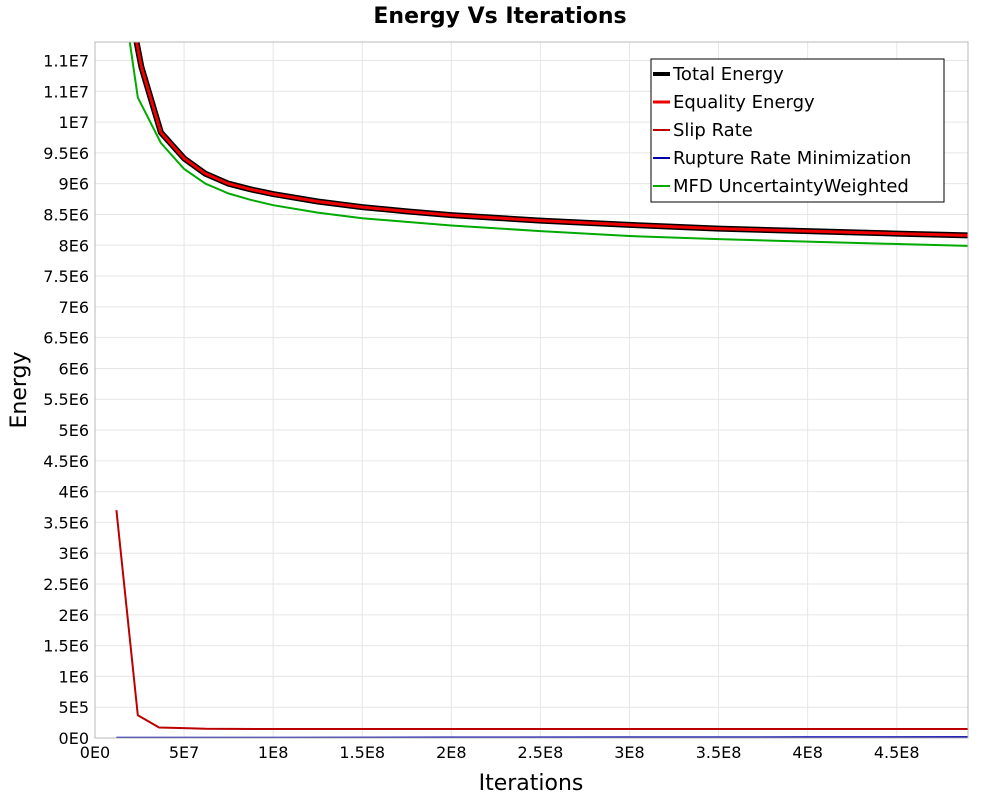  Describe the element at coordinates (807, 752) in the screenshot. I see `x-tick-label: 4E8` at that location.